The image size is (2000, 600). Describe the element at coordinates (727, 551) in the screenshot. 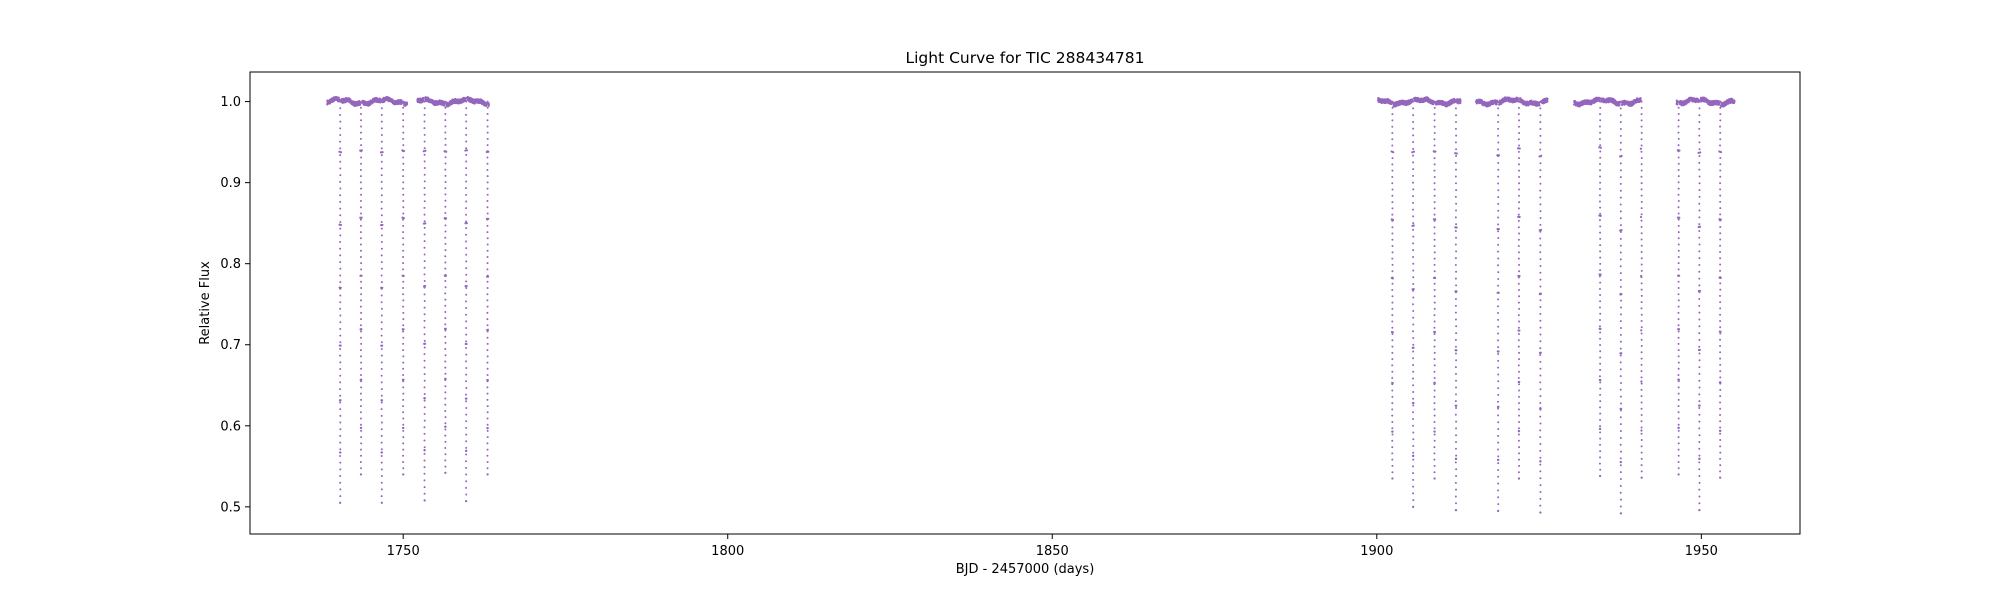

I see `x-tick-label: 1800` at that location.